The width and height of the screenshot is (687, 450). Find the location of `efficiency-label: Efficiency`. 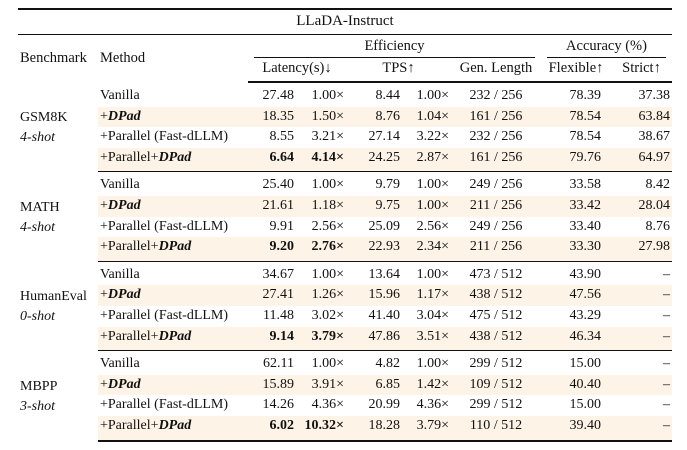

efficiency-label: Efficiency is located at coordinates (394, 46).